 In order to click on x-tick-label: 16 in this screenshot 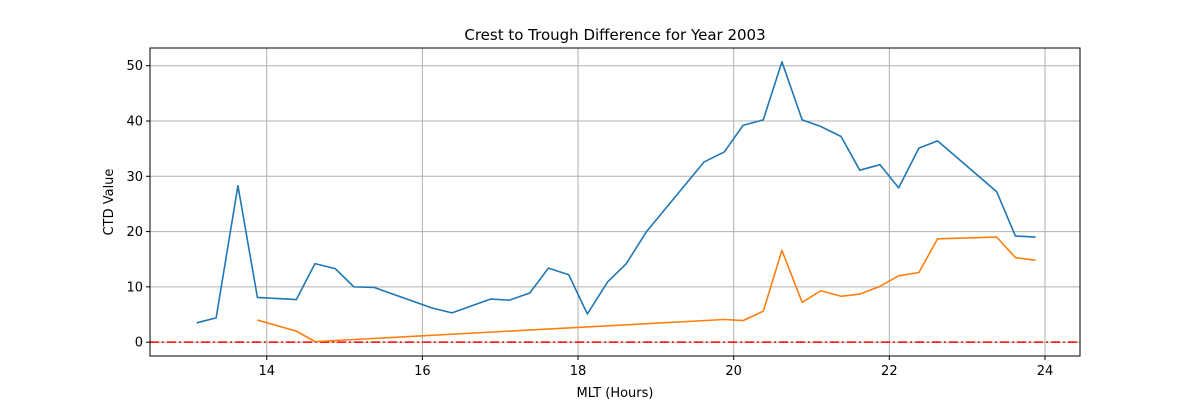, I will do `click(422, 371)`.